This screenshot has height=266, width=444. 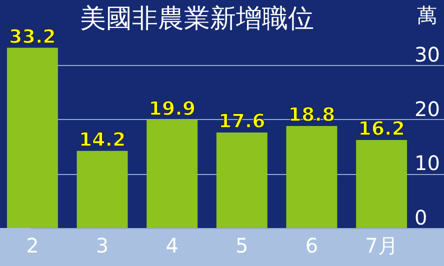 I want to click on x-tick-label: 4, so click(x=172, y=246).